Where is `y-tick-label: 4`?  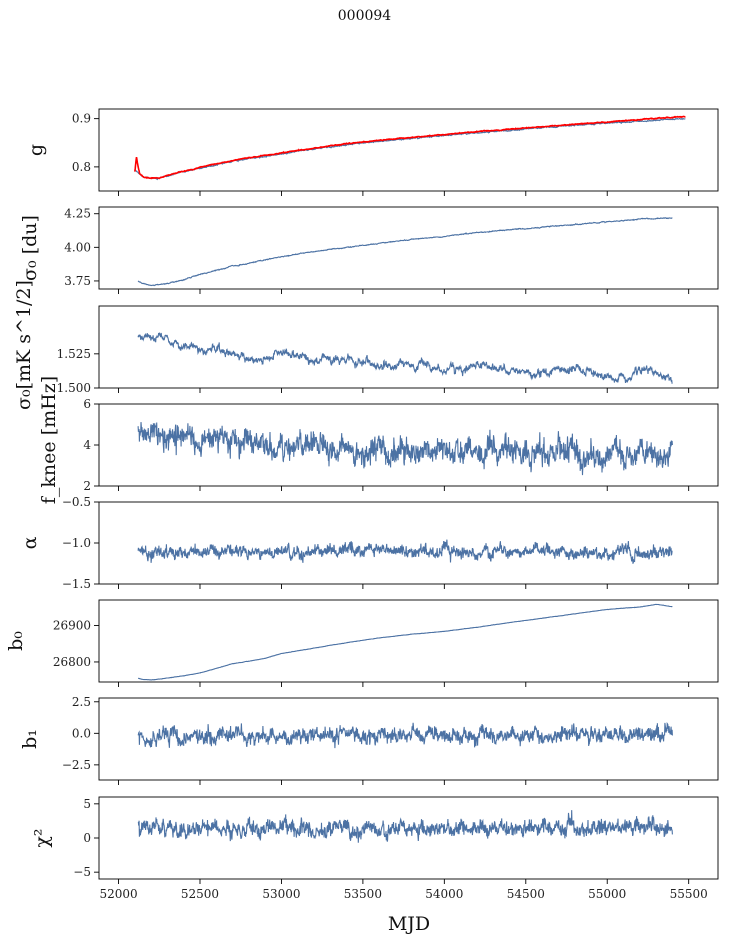
y-tick-label: 4 is located at coordinates (87, 445).